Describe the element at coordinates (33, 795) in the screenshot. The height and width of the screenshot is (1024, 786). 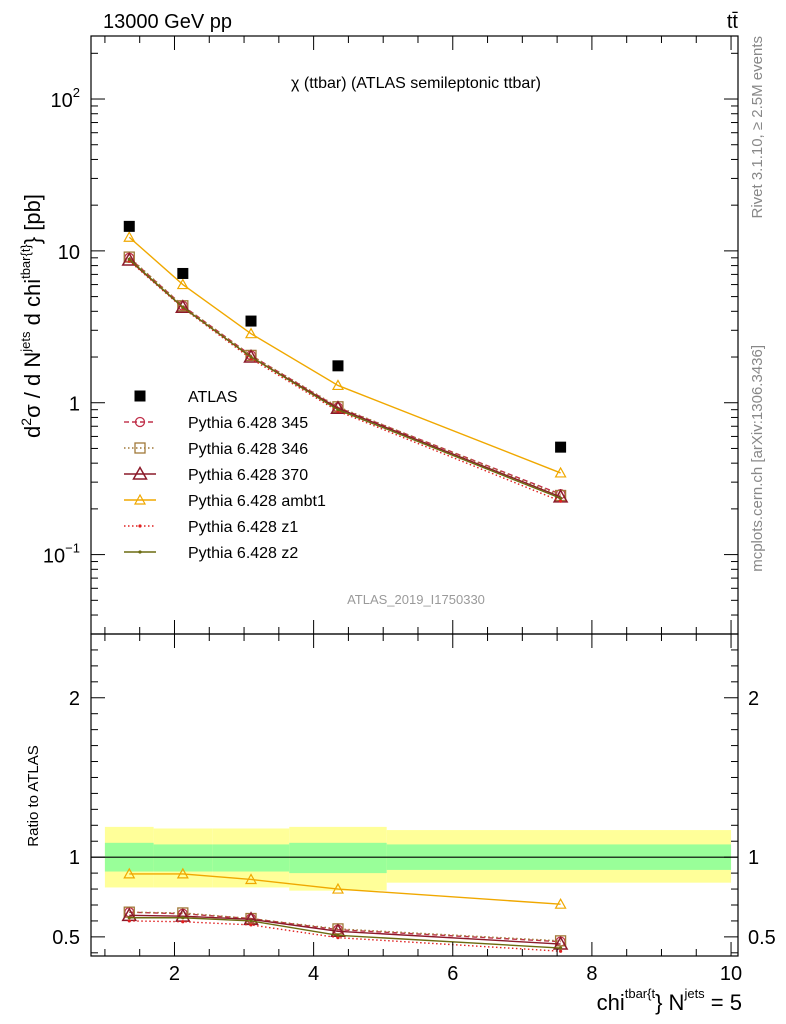
I see `ratio-y-axis-label: Ratio to ATLAS` at that location.